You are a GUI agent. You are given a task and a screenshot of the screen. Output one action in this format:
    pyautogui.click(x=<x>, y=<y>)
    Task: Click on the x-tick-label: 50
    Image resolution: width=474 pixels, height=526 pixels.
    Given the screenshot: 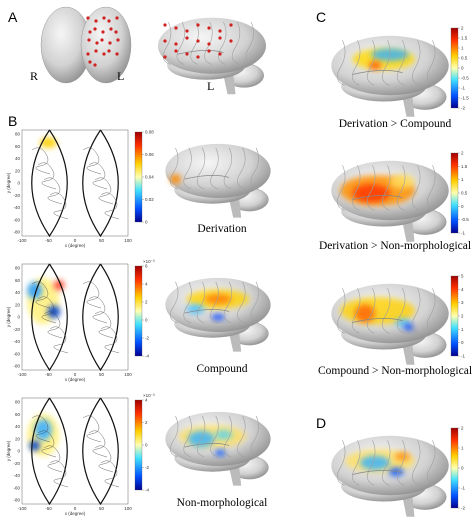 What is the action you would take?
    pyautogui.click(x=102, y=374)
    